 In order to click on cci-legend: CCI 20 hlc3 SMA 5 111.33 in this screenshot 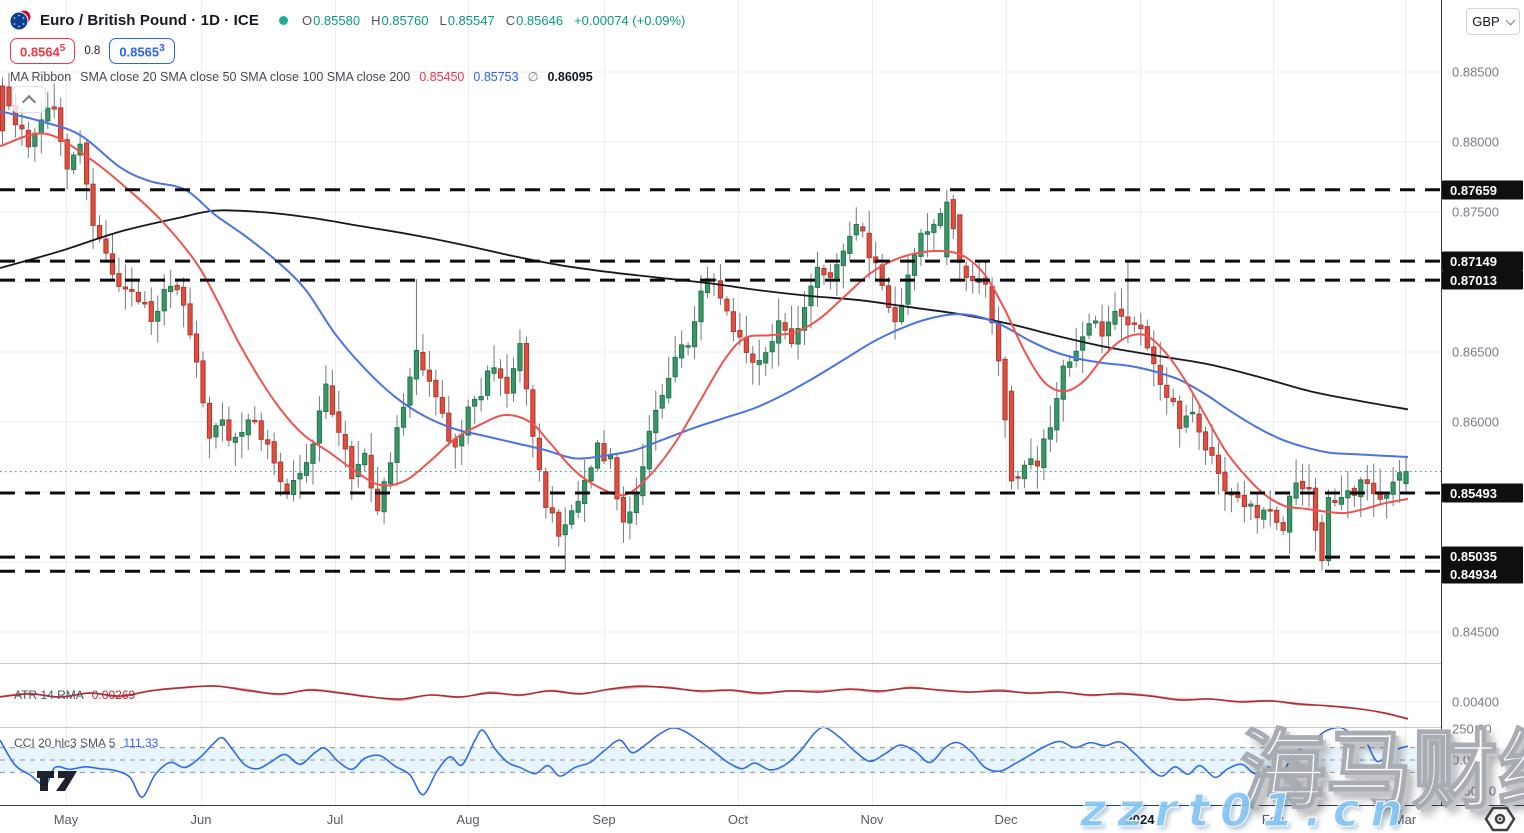, I will do `click(86, 743)`.